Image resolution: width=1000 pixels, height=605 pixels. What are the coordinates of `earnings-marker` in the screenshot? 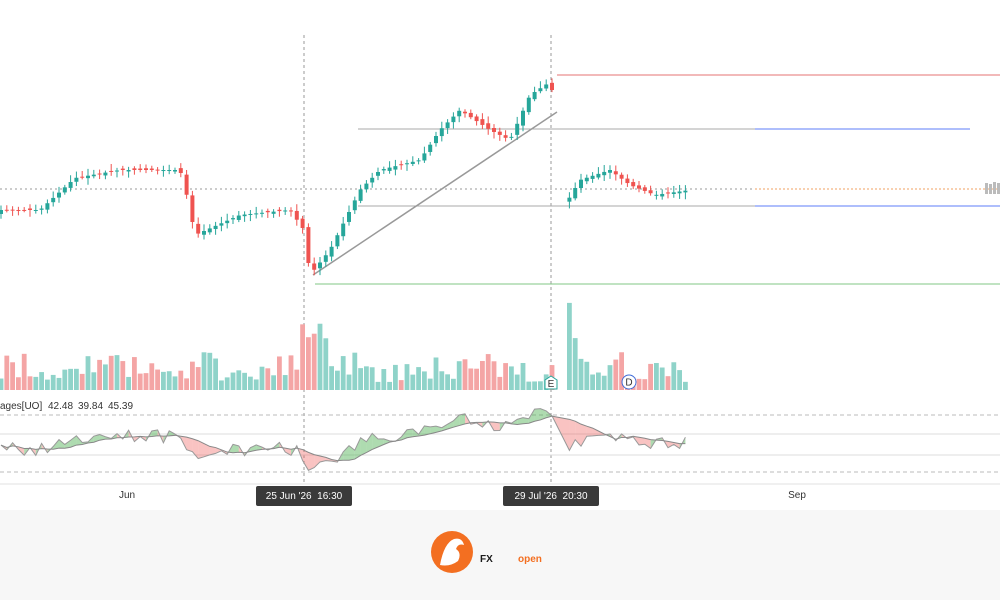 It's located at (551, 382).